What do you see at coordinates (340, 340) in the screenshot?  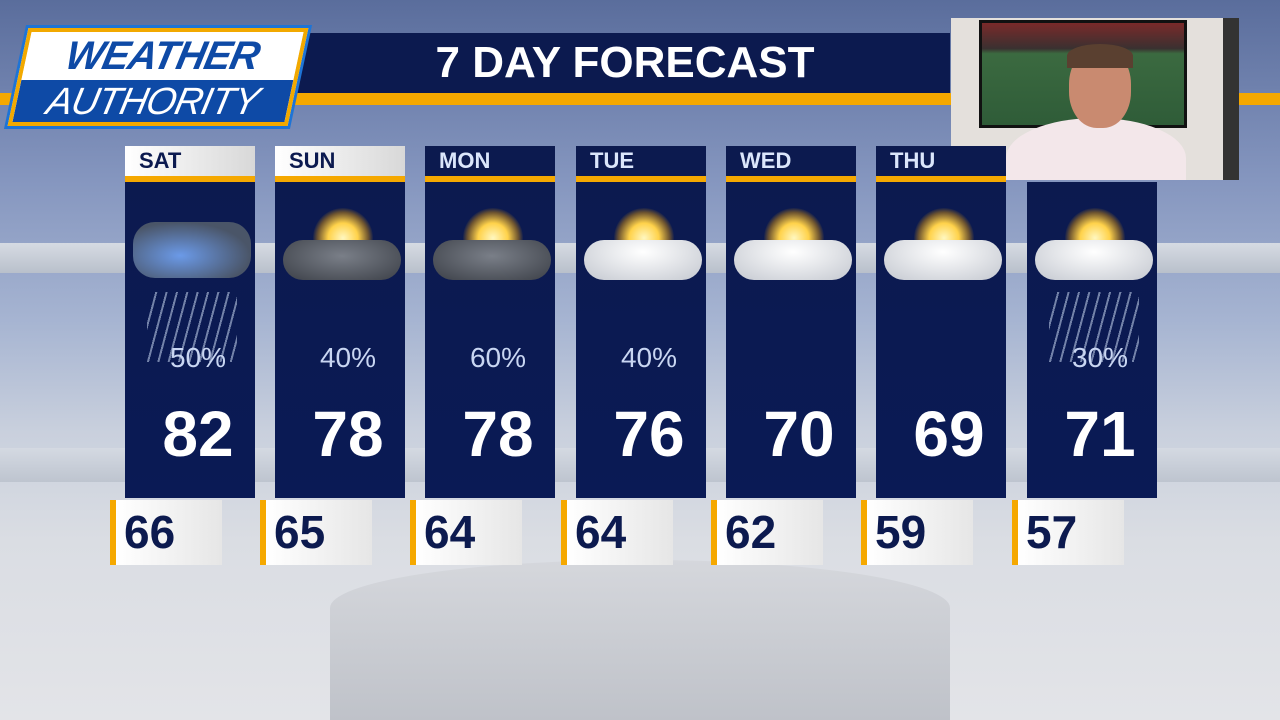 I see `day-panel: 40% 78` at bounding box center [340, 340].